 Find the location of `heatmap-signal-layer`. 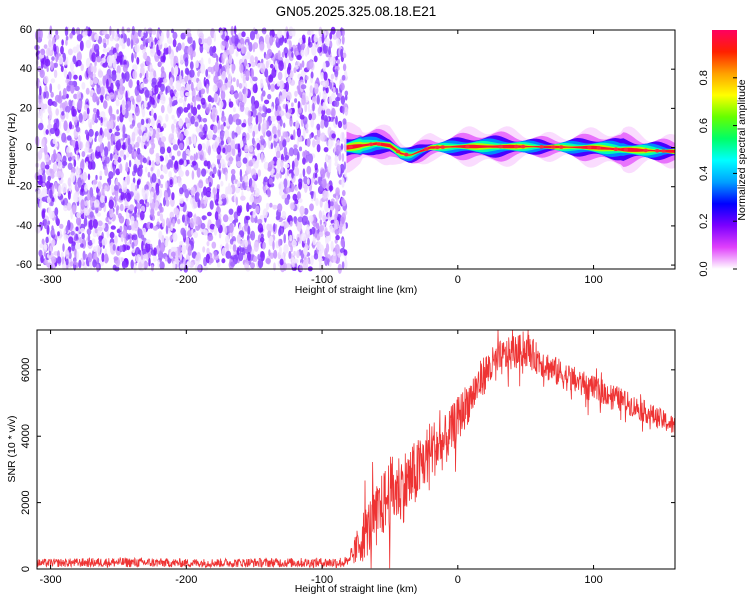

heatmap-signal-layer is located at coordinates (510, 149).